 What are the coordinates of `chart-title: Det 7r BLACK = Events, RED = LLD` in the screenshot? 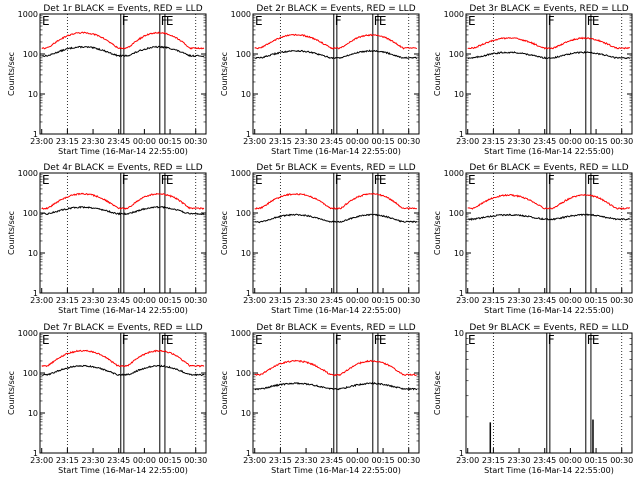 It's located at (122, 328).